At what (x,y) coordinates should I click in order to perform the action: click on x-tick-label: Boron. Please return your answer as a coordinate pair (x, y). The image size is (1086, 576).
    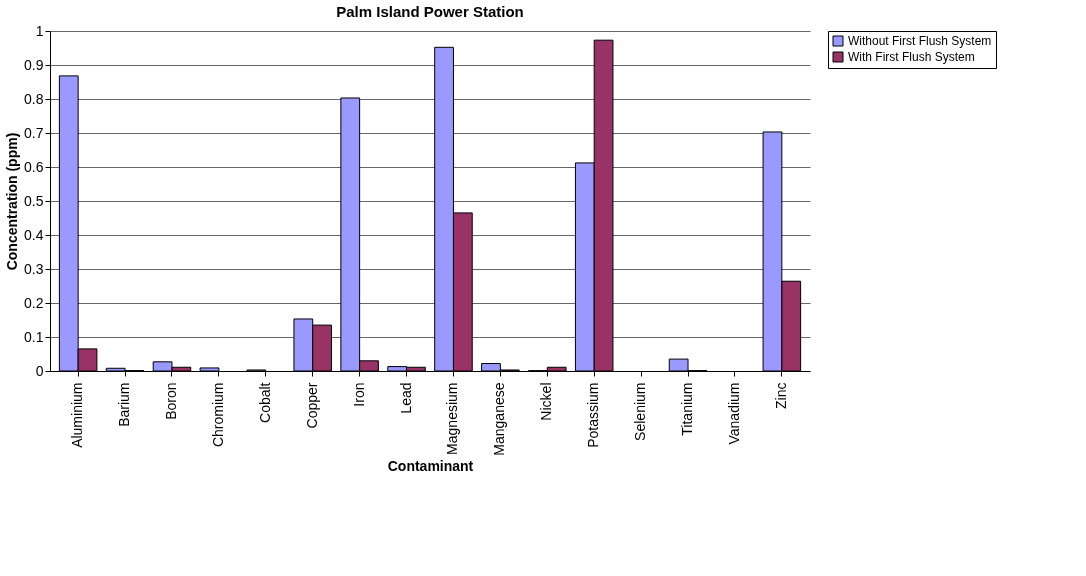
    Looking at the image, I should click on (170, 401).